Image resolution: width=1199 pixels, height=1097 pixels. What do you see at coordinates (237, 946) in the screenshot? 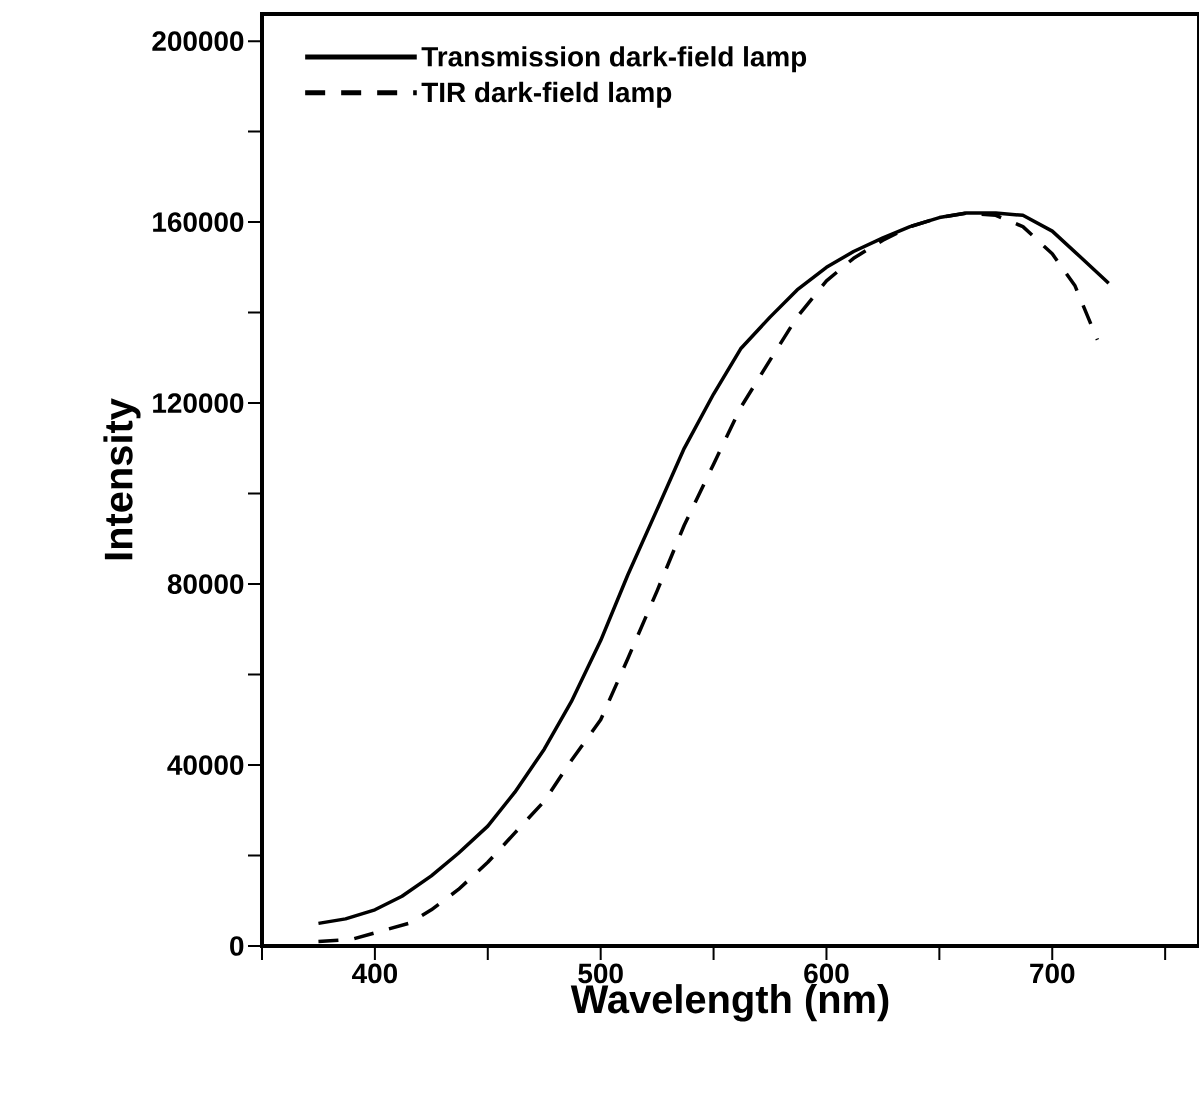
I see `y-tick-label: 0` at bounding box center [237, 946].